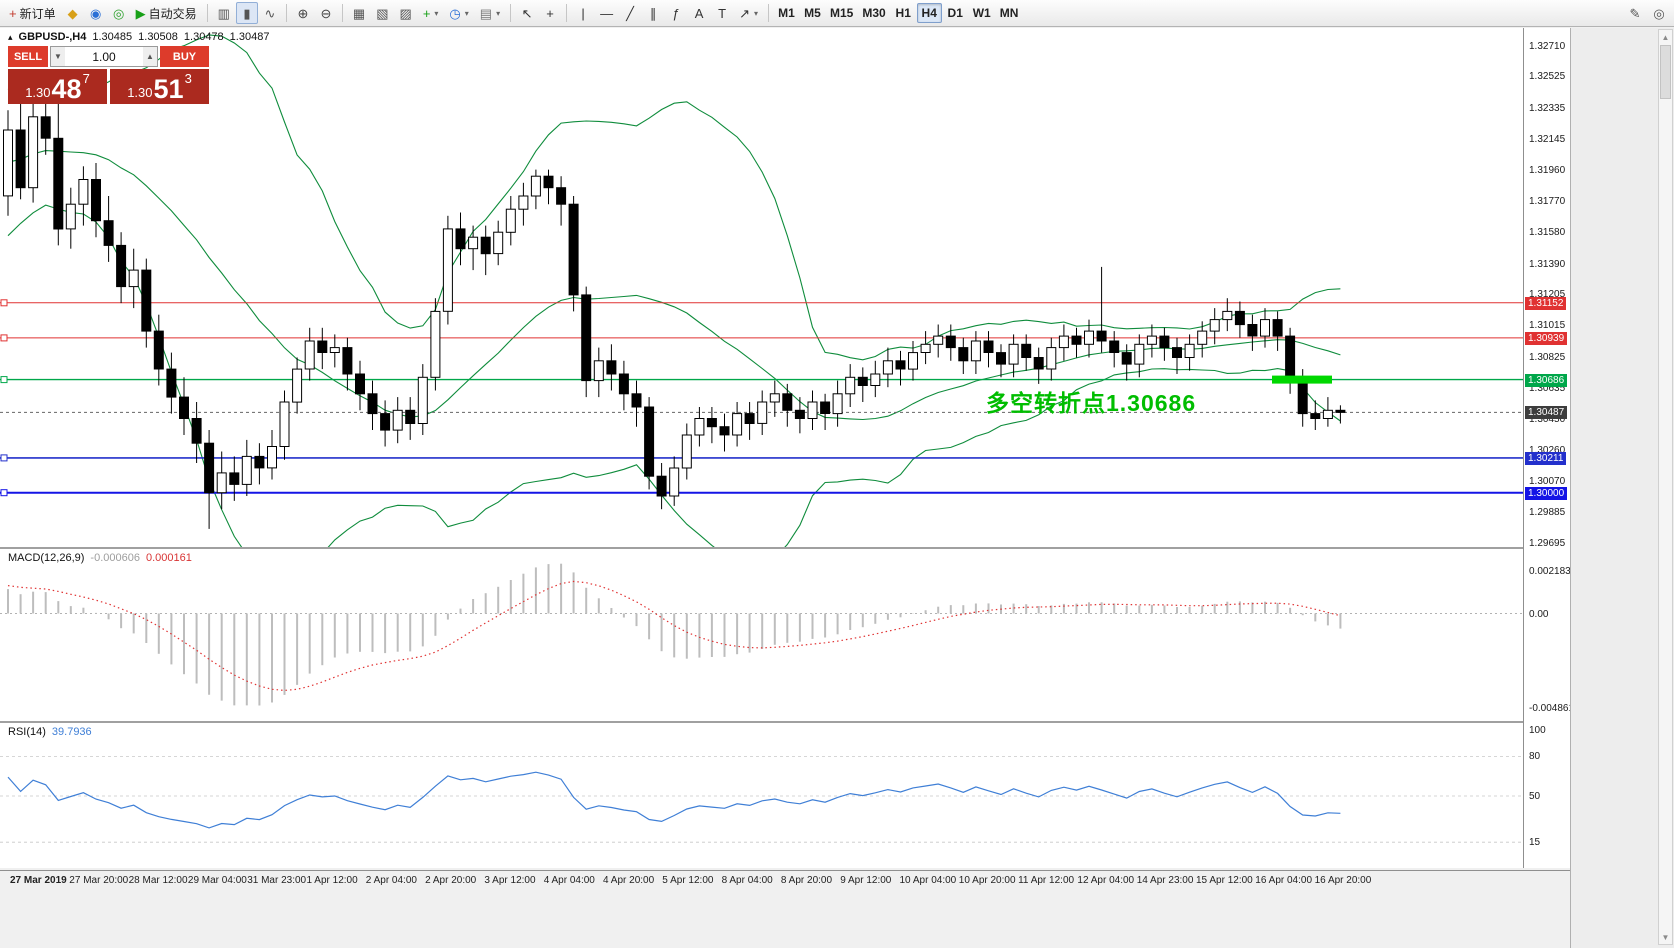  Describe the element at coordinates (841, 13) in the screenshot. I see `timeframe-m15: M15` at that location.